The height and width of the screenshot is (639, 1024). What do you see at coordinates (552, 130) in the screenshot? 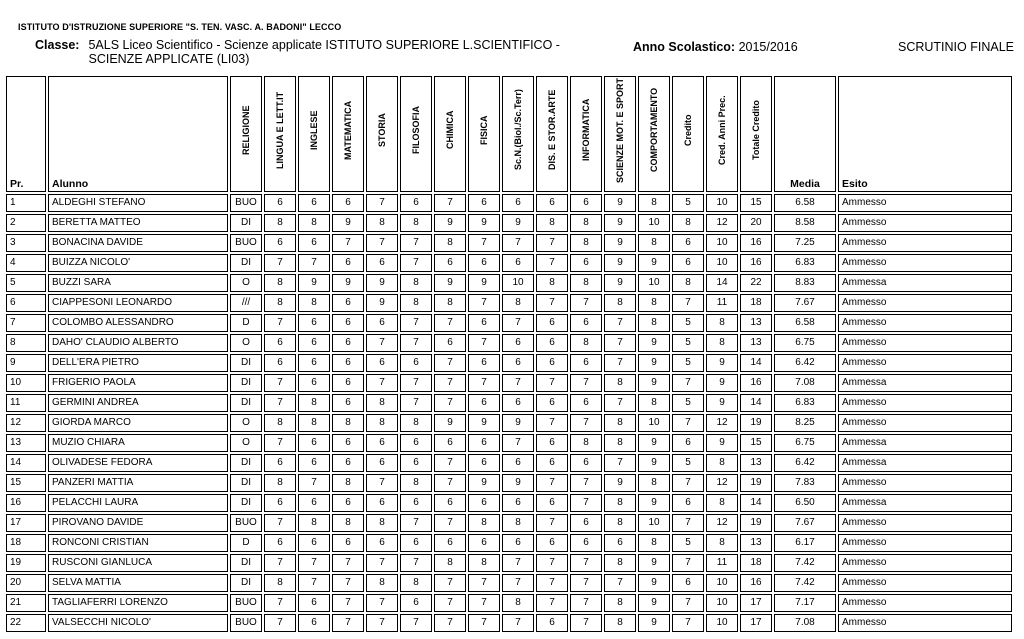
I see `column-header-label-dis-e-stor-arte: DIS. E STOR.ARTE` at bounding box center [552, 130].